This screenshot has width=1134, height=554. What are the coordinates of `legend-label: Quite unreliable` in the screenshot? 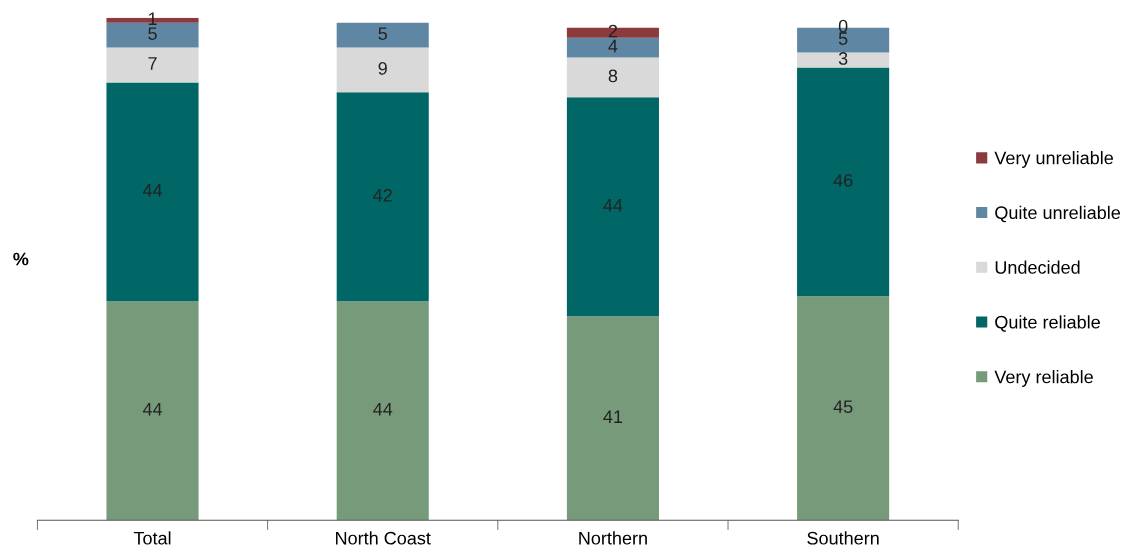 It's located at (1058, 214).